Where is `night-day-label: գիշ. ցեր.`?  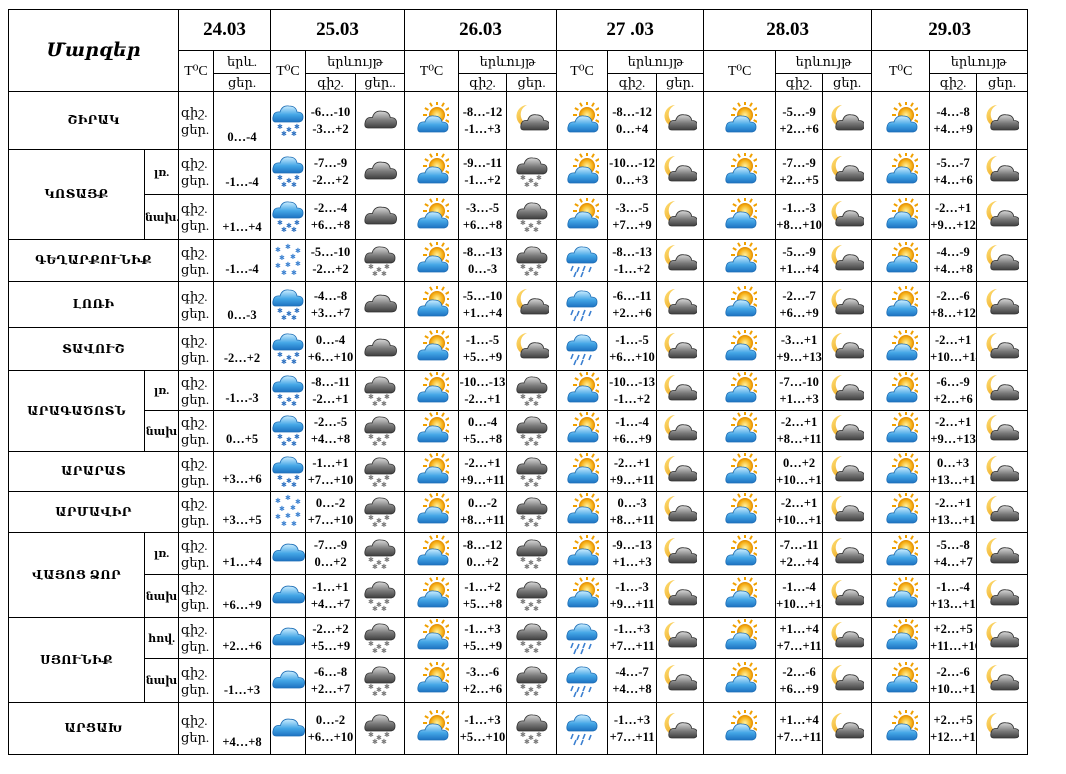 night-day-label: գիշ. ցեր. is located at coordinates (196, 120).